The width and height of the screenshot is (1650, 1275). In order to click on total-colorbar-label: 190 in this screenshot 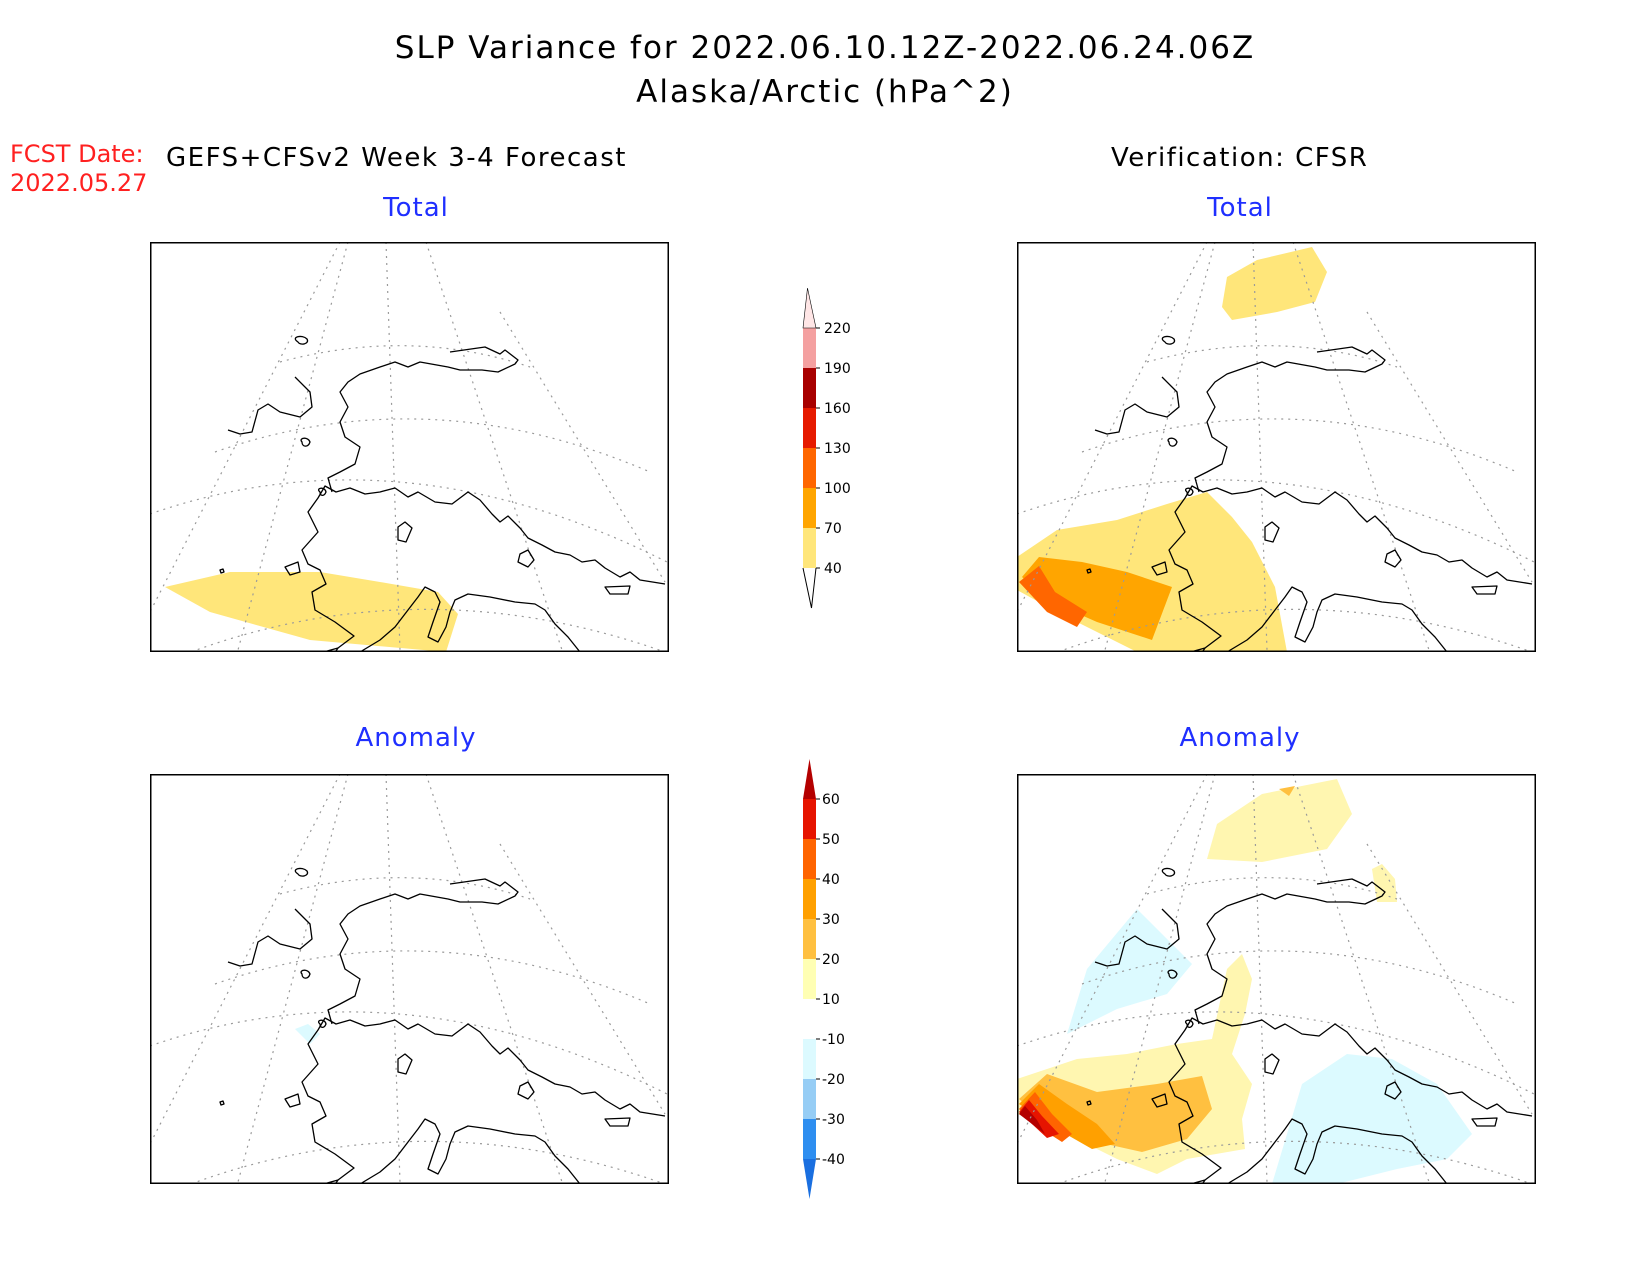, I will do `click(837, 369)`.